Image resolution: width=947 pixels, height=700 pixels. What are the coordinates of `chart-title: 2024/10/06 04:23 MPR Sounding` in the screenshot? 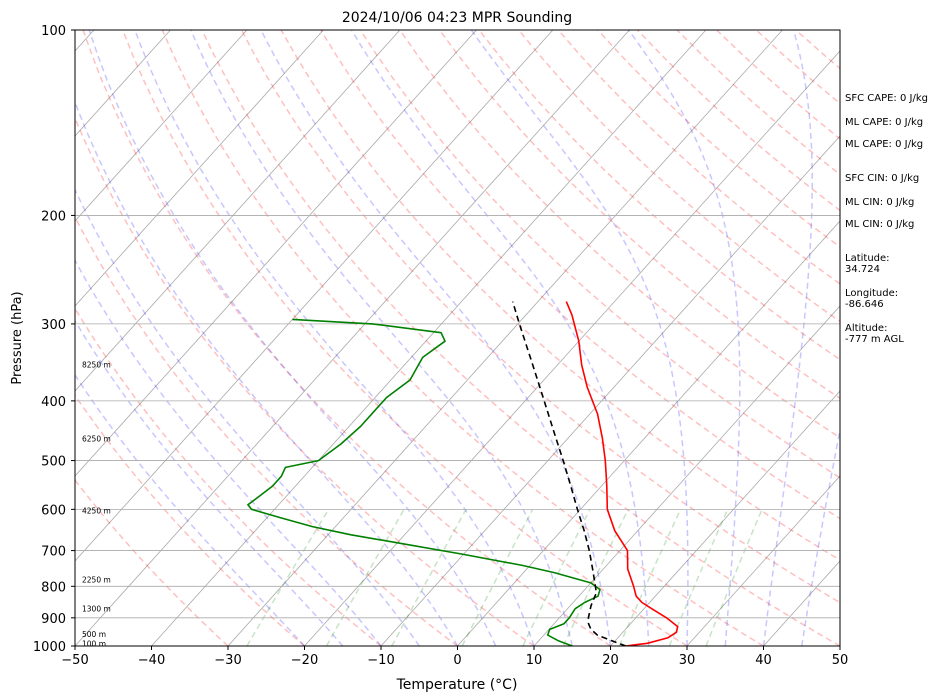 It's located at (457, 18).